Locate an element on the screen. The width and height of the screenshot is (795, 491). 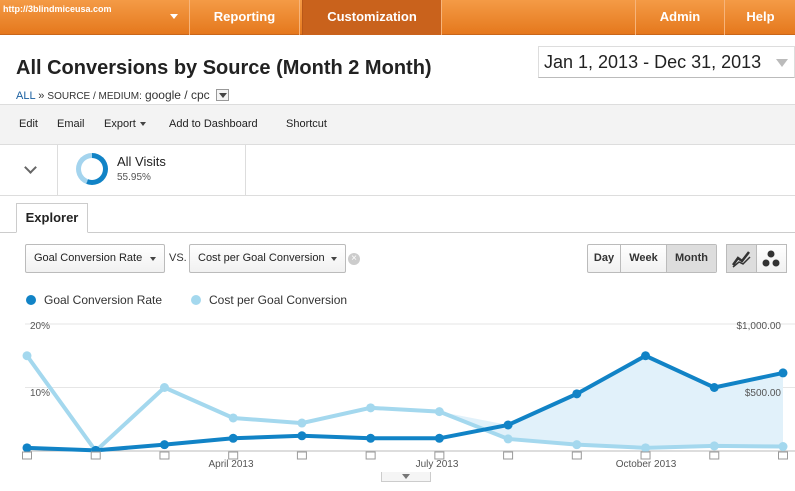
breadcrumb-dimension: SOURCE / MEDIUM: is located at coordinates (94, 96).